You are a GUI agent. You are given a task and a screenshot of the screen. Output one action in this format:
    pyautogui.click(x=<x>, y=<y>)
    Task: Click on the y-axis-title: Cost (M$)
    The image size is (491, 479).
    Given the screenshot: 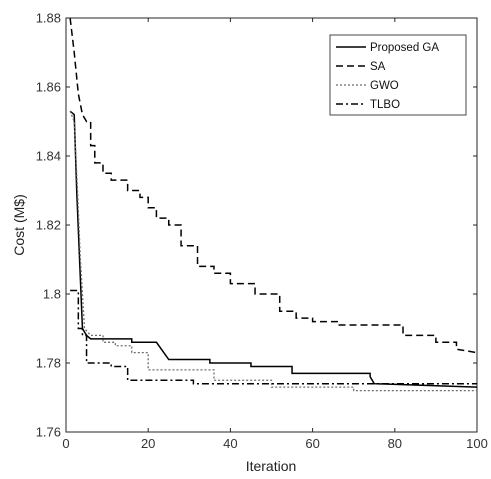 What is the action you would take?
    pyautogui.click(x=19, y=224)
    